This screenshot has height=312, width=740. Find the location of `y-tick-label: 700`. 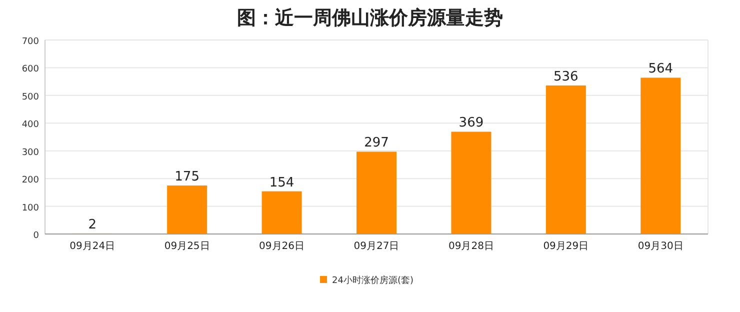

y-tick-label: 700 is located at coordinates (31, 42).